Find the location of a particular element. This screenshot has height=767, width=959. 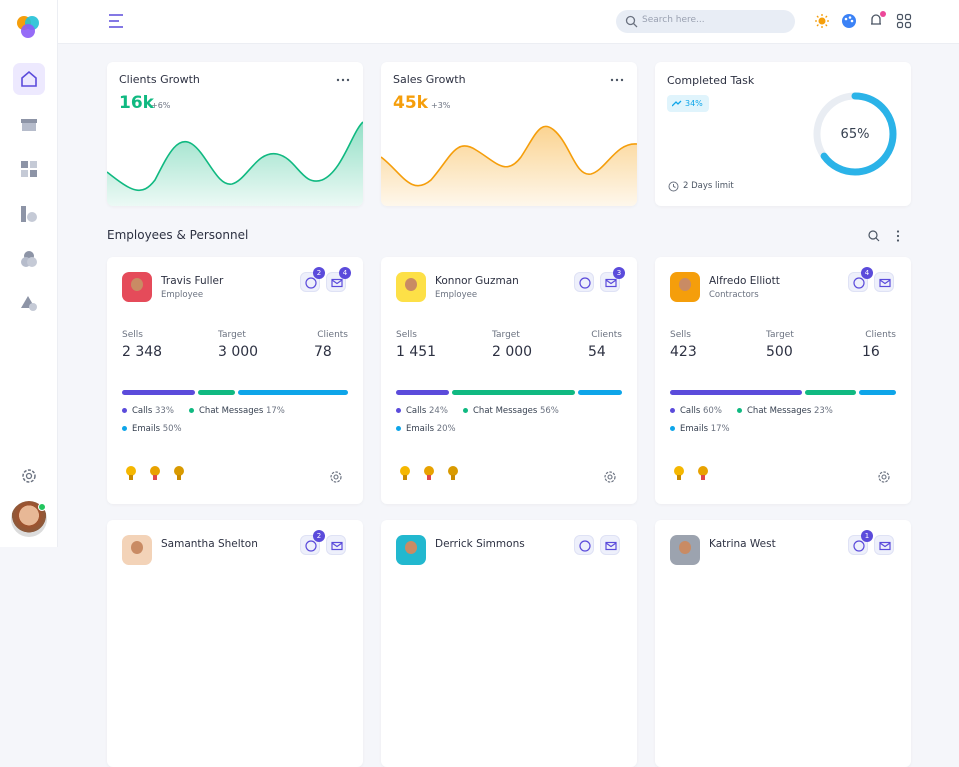

nav-groups is located at coordinates (29, 259).